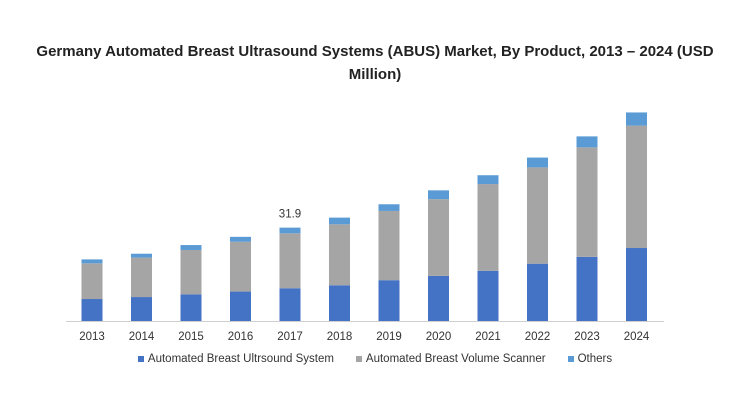  What do you see at coordinates (290, 337) in the screenshot?
I see `x-tick-label-2017: 2017` at bounding box center [290, 337].